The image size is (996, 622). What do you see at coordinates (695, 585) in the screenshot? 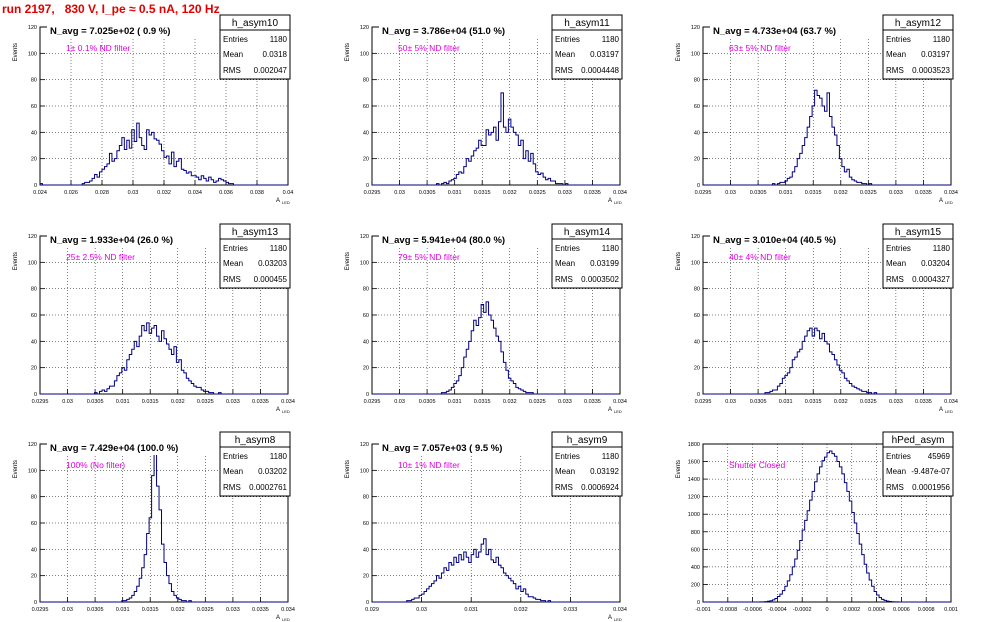
I see `y-tick-label: 200` at bounding box center [695, 585].